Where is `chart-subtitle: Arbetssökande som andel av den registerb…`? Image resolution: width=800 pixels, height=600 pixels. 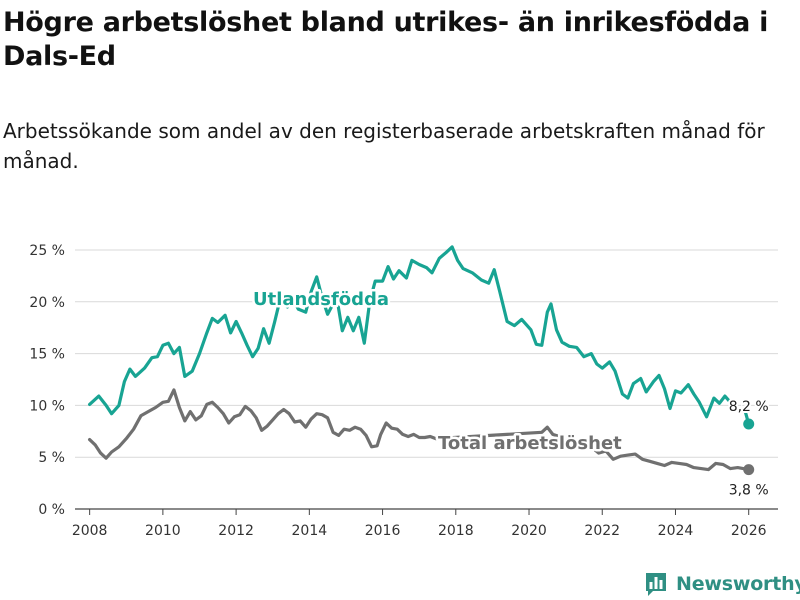
chart-subtitle: Arbetssökande som andel av den registerb… is located at coordinates (384, 146).